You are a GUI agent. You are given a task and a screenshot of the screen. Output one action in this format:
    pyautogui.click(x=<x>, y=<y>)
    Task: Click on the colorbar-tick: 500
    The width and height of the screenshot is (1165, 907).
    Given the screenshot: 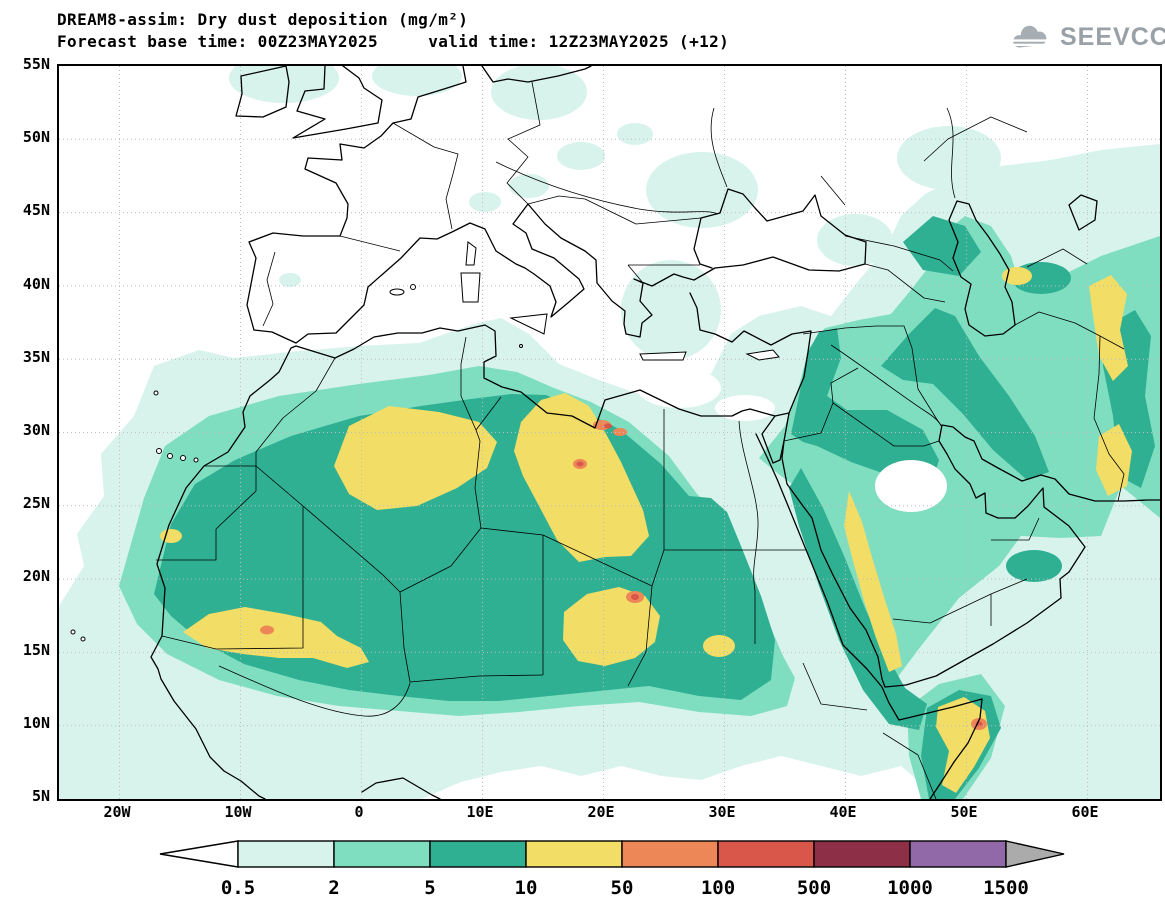 What is the action you would take?
    pyautogui.click(x=814, y=888)
    